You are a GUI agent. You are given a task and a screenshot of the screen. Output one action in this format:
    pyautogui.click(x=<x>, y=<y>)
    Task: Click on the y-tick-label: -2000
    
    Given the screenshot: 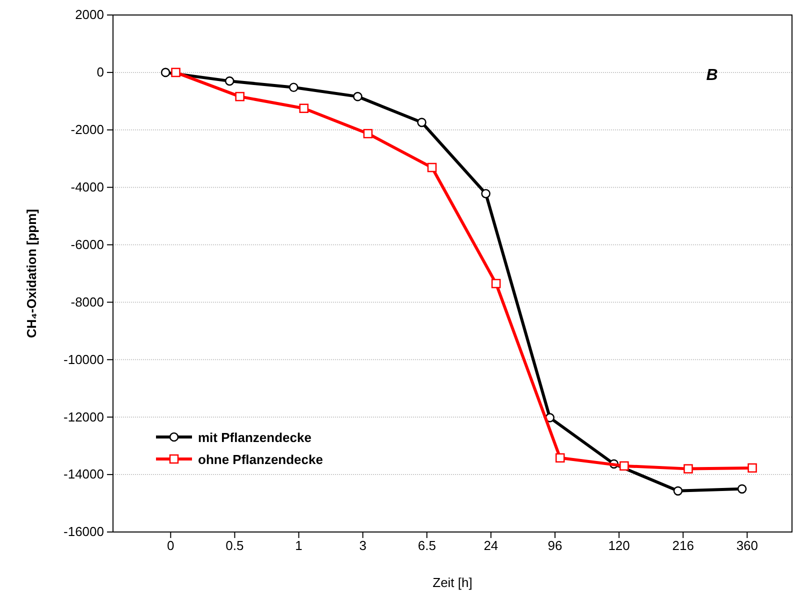 What is the action you would take?
    pyautogui.click(x=87, y=130)
    